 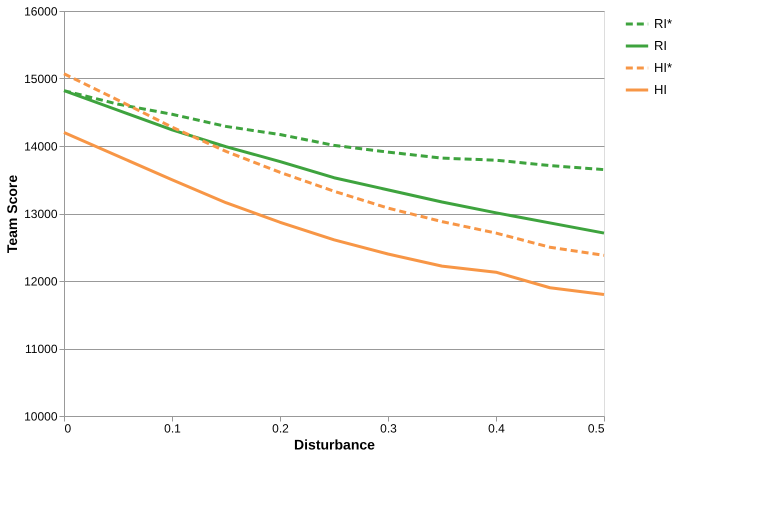 I want to click on y-tick-label: 10000, so click(x=41, y=417).